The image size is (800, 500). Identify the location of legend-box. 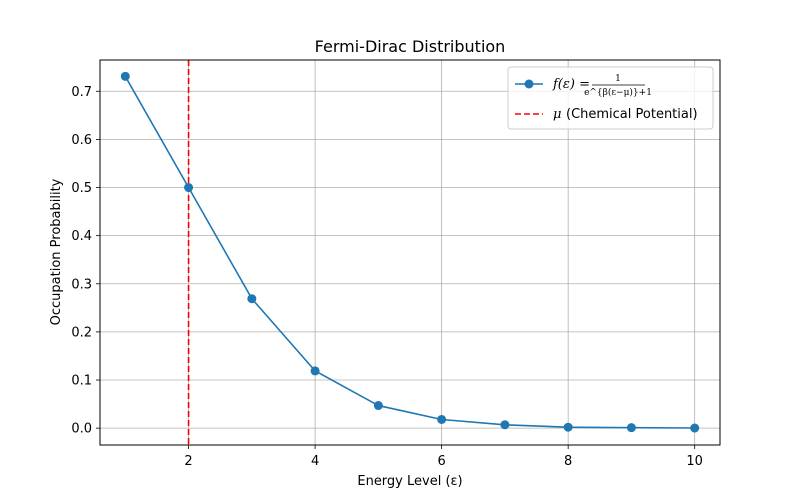
(610, 98).